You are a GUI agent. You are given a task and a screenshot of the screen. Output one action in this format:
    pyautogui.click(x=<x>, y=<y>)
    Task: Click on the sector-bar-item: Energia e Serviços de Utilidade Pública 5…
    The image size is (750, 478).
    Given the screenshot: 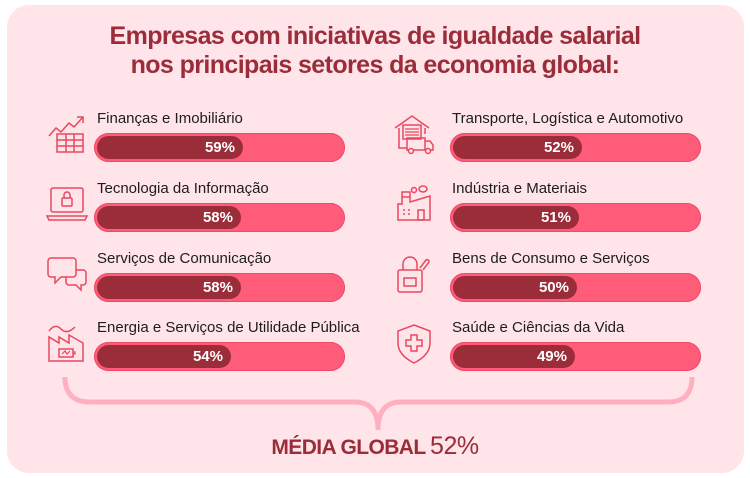 What is the action you would take?
    pyautogui.click(x=202, y=349)
    